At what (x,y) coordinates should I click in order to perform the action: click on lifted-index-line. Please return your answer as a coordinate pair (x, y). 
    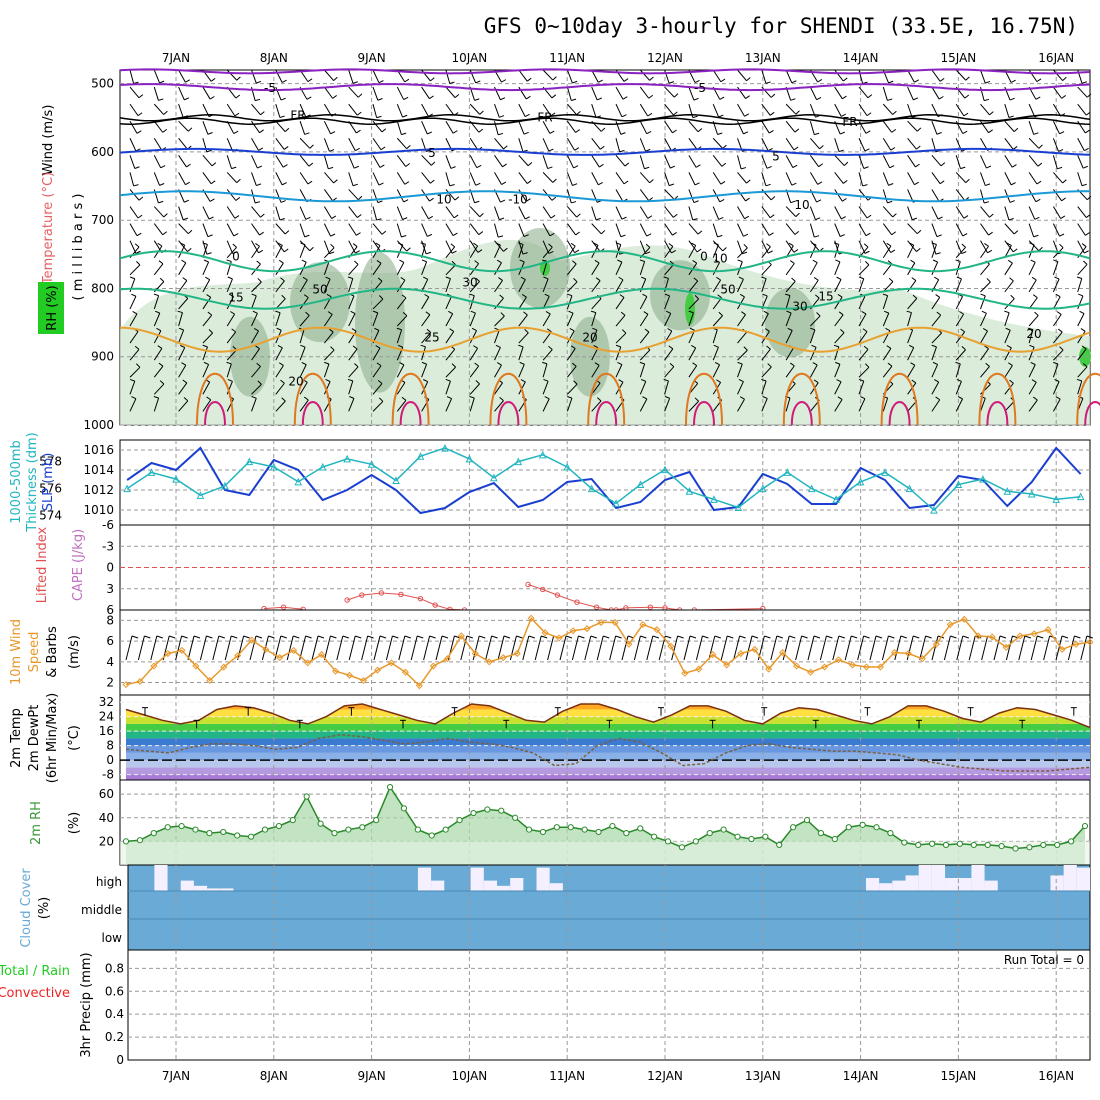
    Looking at the image, I should click on (283, 608).